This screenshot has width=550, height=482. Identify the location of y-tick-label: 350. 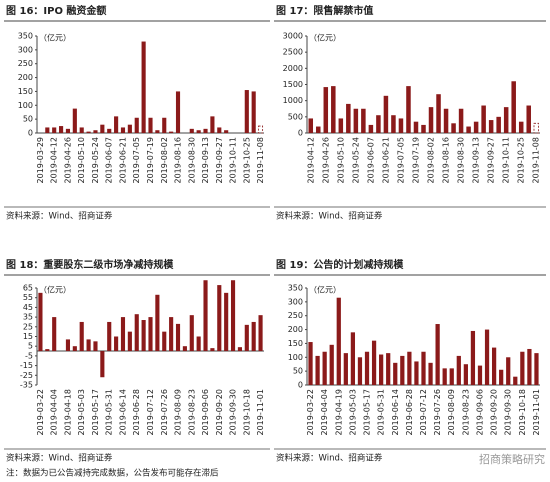
(25, 36).